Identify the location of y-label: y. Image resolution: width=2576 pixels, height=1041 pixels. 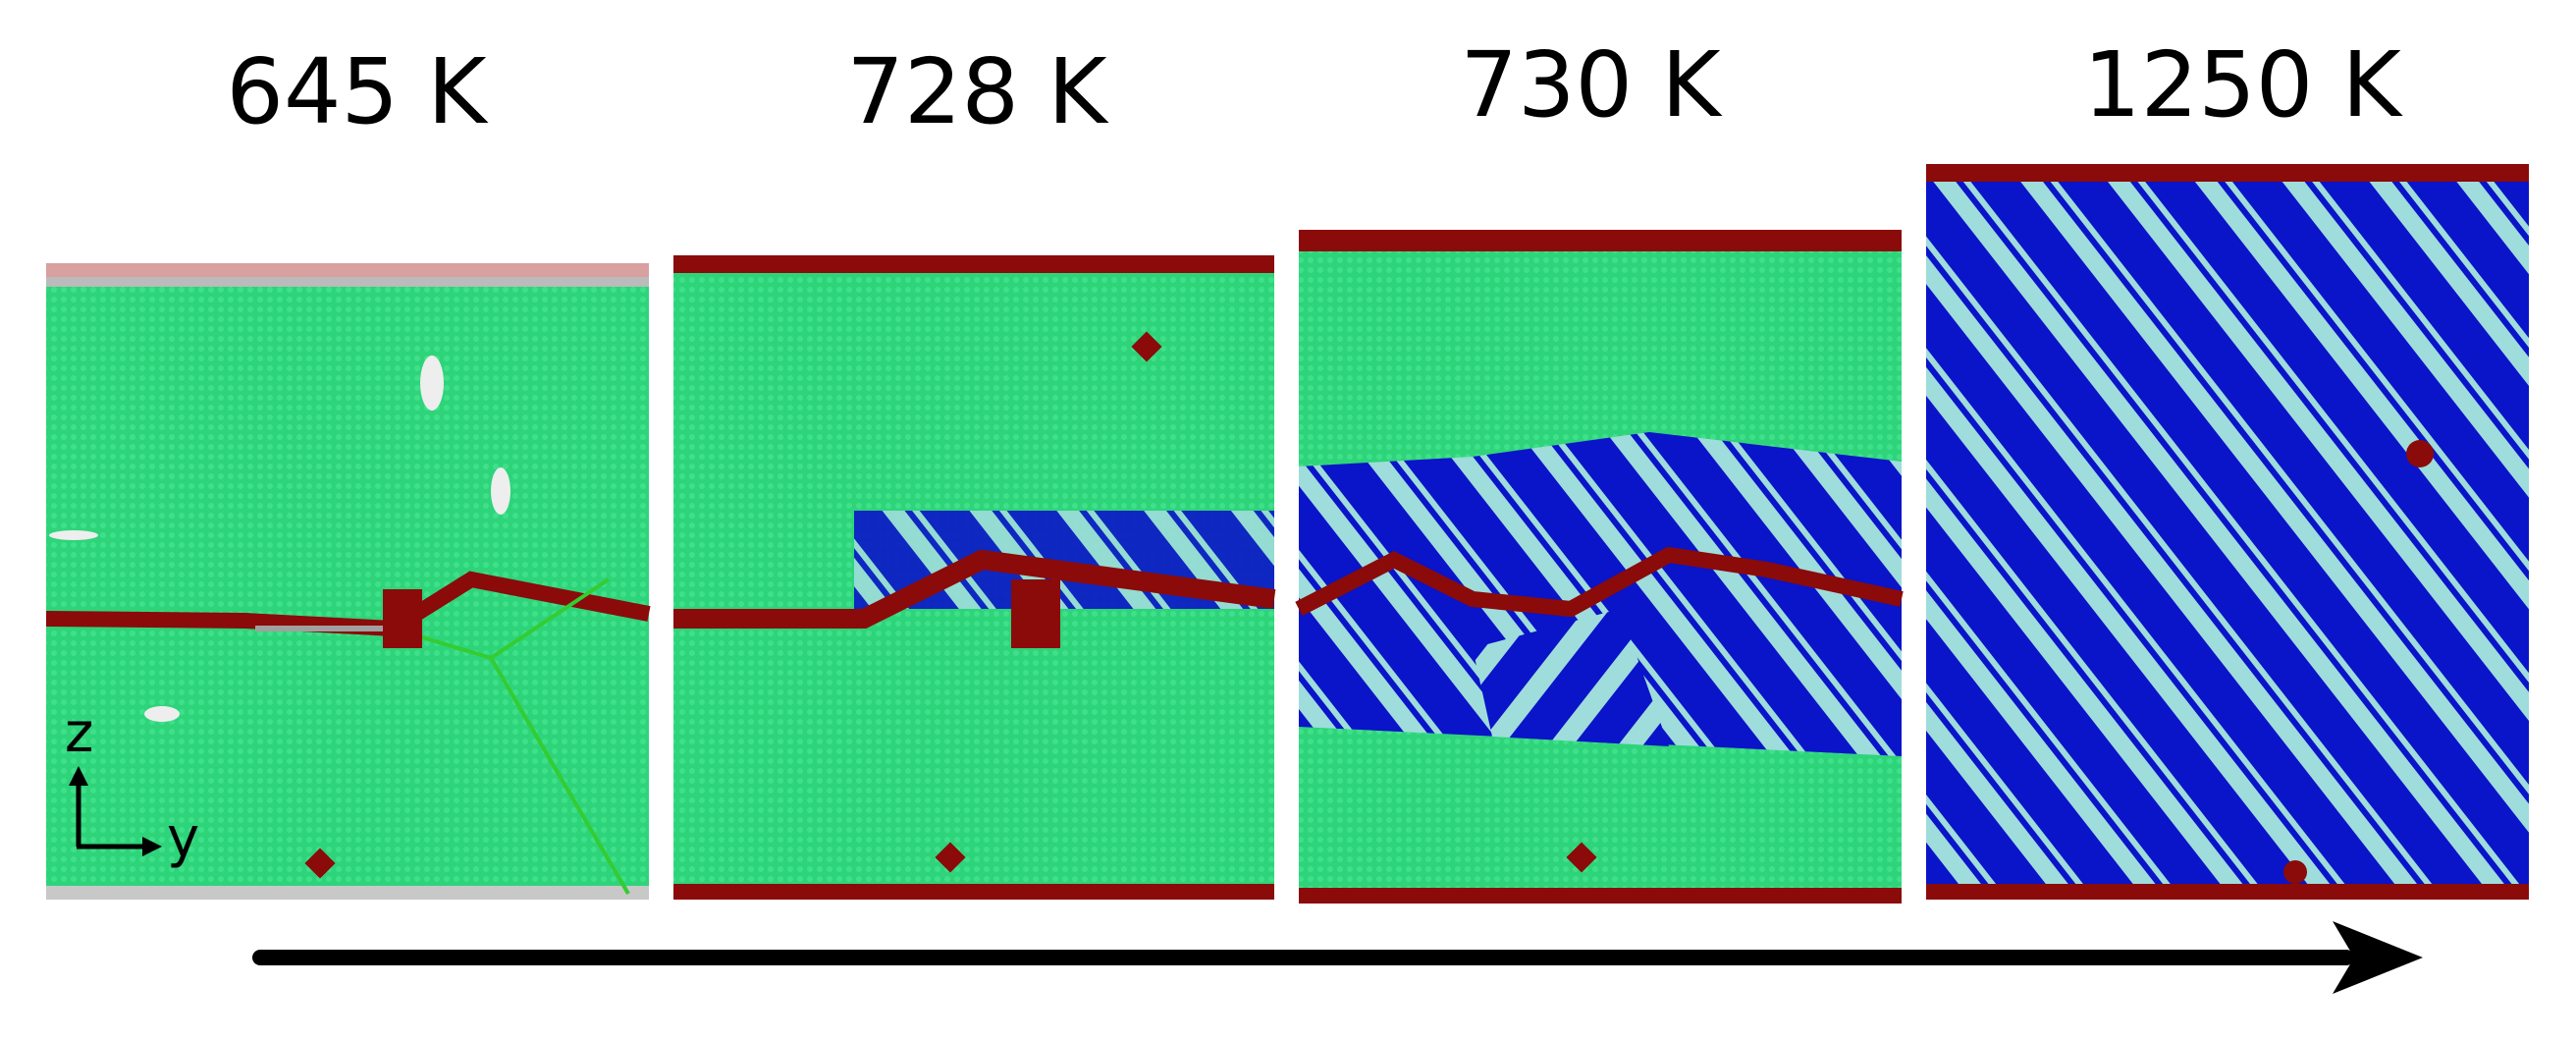
(183, 838).